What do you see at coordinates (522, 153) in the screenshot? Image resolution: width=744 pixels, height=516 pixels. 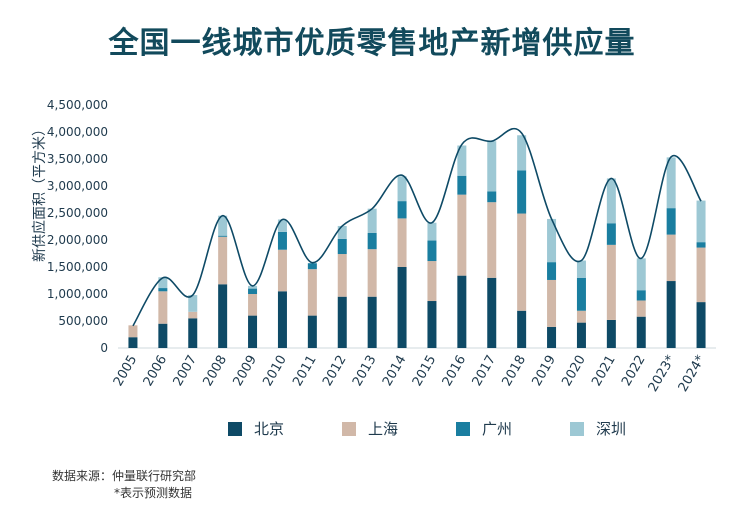 I see `bar-segment-2018-深圳` at bounding box center [522, 153].